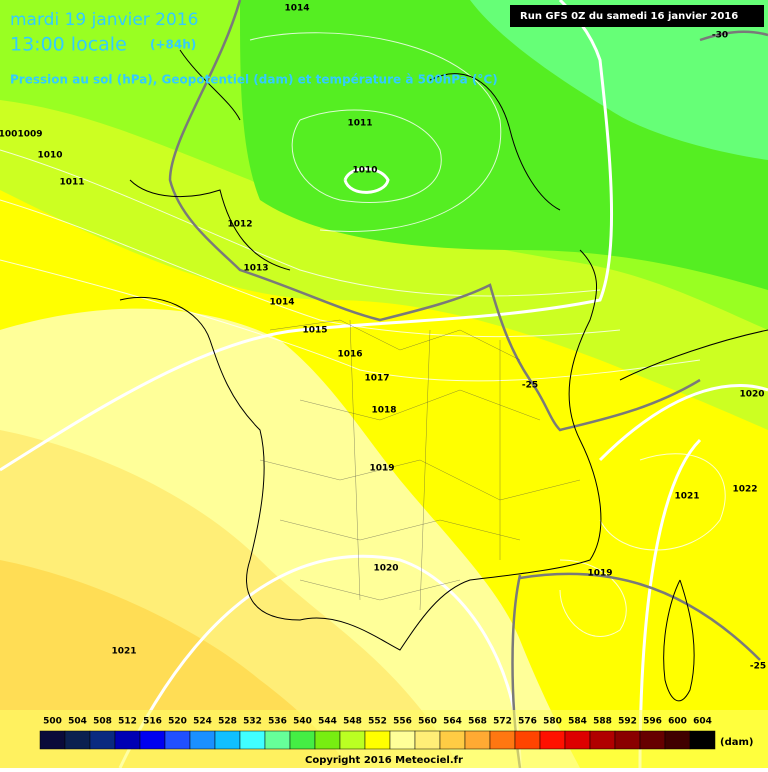 The image size is (768, 772). I want to click on isobar-label: 1015, so click(314, 331).